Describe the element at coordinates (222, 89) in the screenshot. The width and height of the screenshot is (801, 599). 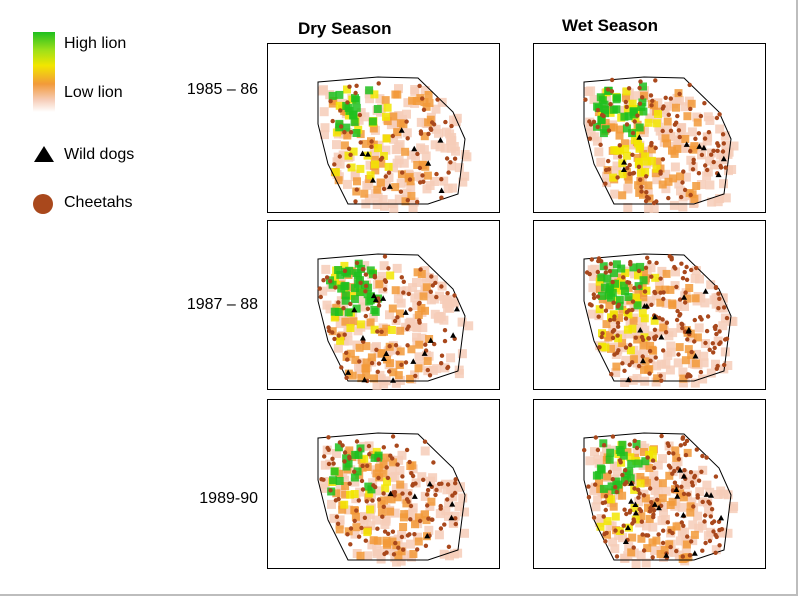
I see `row-1985-86: 1985 – 86` at that location.